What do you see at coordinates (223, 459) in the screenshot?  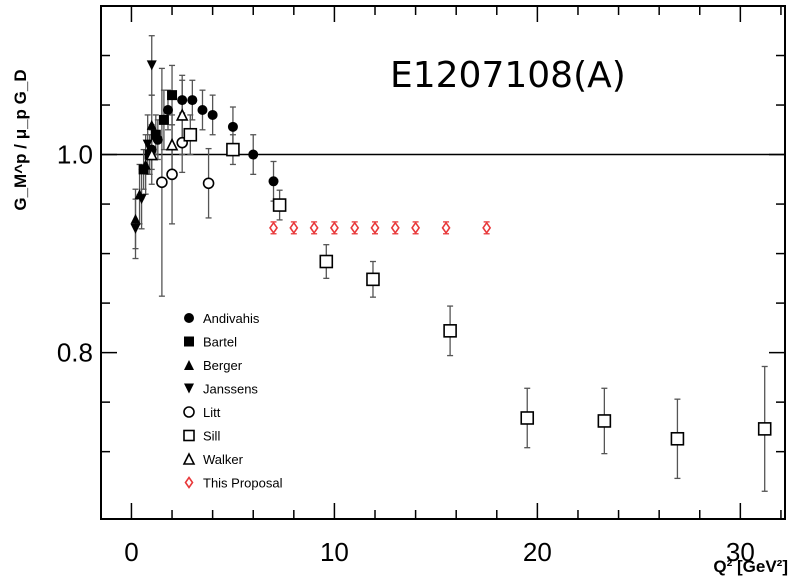 I see `legend-label: Walker` at bounding box center [223, 459].